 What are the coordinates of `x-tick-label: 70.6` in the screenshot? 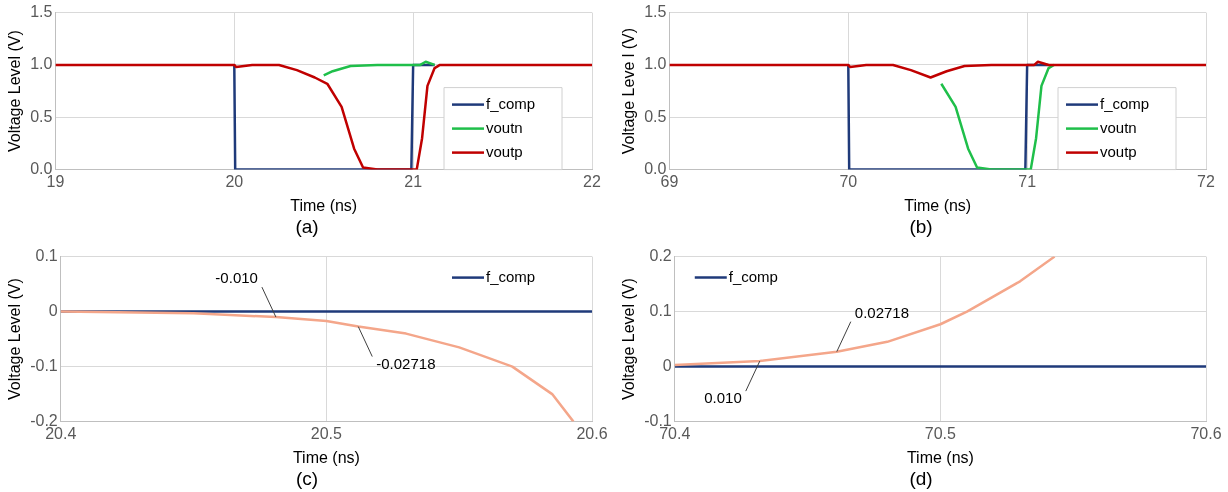 It's located at (1206, 433).